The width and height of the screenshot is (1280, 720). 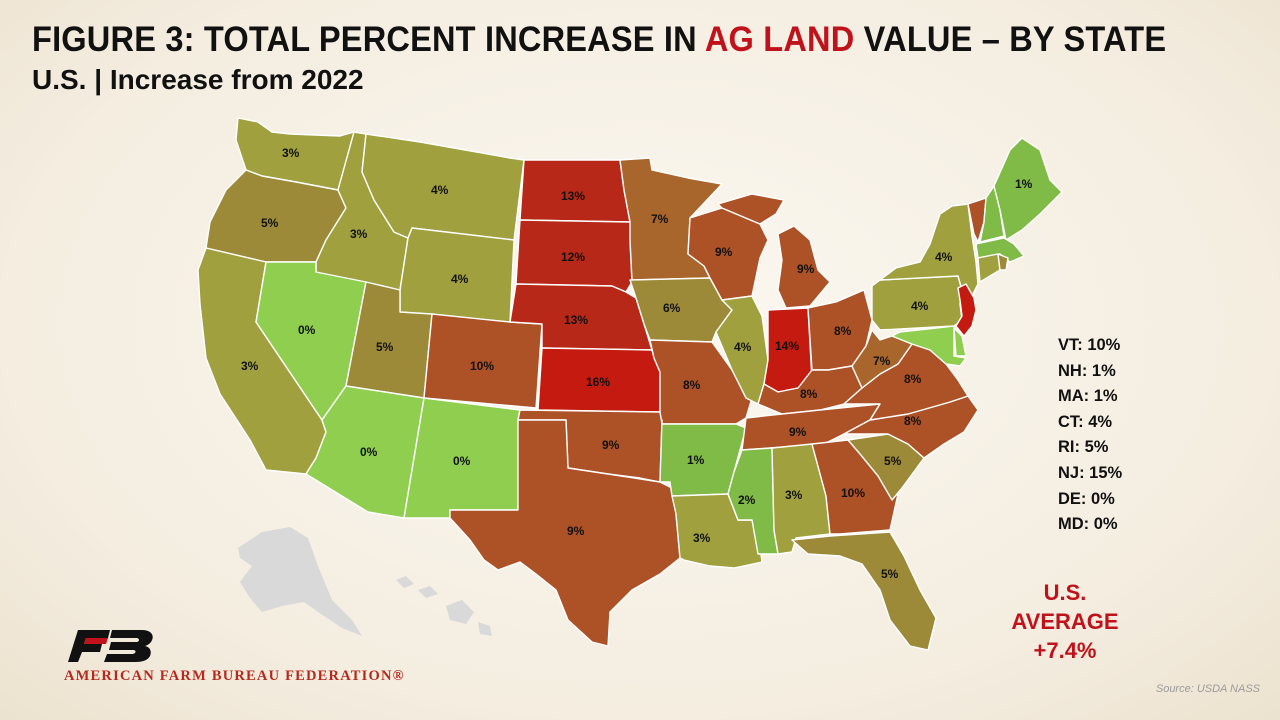 I want to click on us-average-callout: U.S. AVERAGE +7.4%, so click(x=1065, y=621).